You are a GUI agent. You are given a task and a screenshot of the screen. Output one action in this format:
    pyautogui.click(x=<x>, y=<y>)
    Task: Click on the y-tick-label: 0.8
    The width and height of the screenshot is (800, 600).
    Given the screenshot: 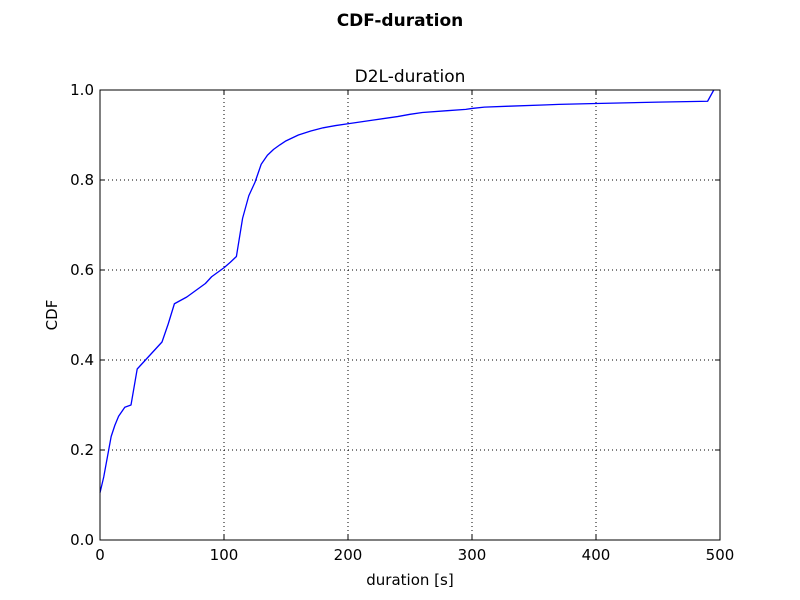 What is the action you would take?
    pyautogui.click(x=82, y=180)
    